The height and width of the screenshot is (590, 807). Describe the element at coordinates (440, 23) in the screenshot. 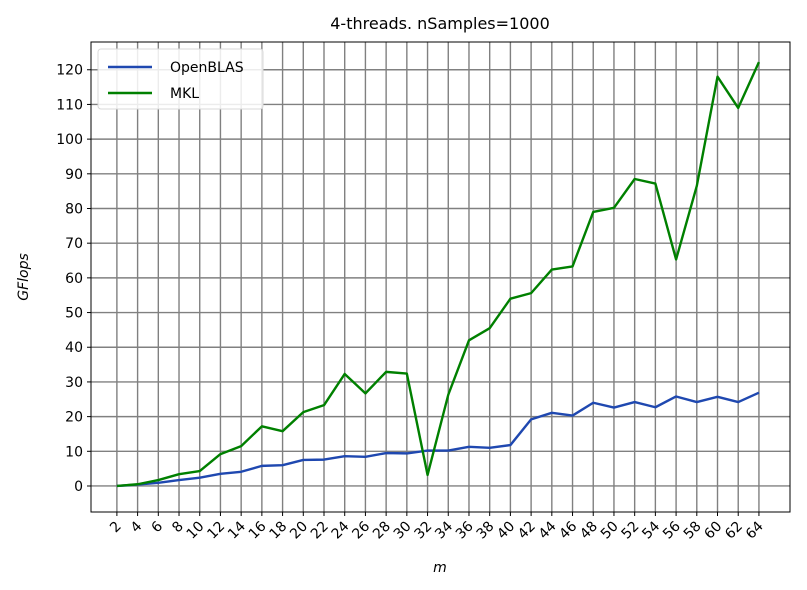

I see `chart-title: 4-threads. nSamples=1000` at that location.